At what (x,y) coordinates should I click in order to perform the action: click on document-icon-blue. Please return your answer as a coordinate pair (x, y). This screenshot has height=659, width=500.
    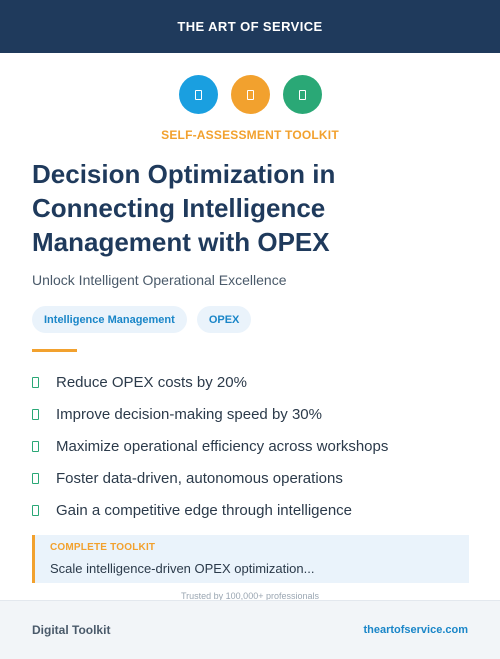
    Looking at the image, I should click on (198, 94).